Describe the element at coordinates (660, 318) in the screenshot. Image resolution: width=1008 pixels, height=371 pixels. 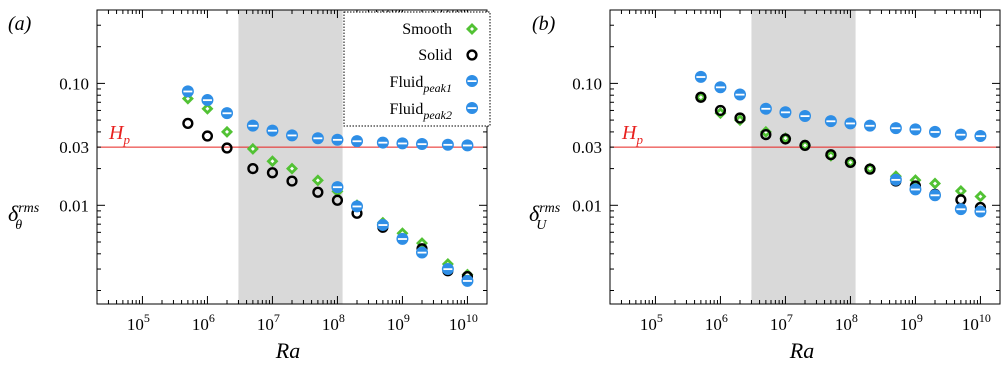
I see `x-tick-label-exp: 5` at that location.